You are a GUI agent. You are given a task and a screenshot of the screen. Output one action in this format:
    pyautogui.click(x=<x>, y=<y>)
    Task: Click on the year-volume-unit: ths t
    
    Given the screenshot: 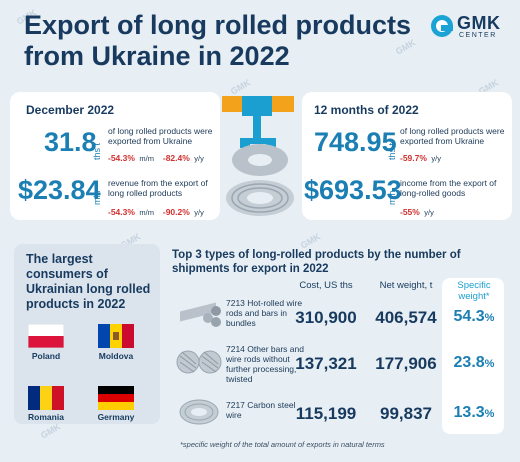 What is the action you would take?
    pyautogui.click(x=392, y=151)
    